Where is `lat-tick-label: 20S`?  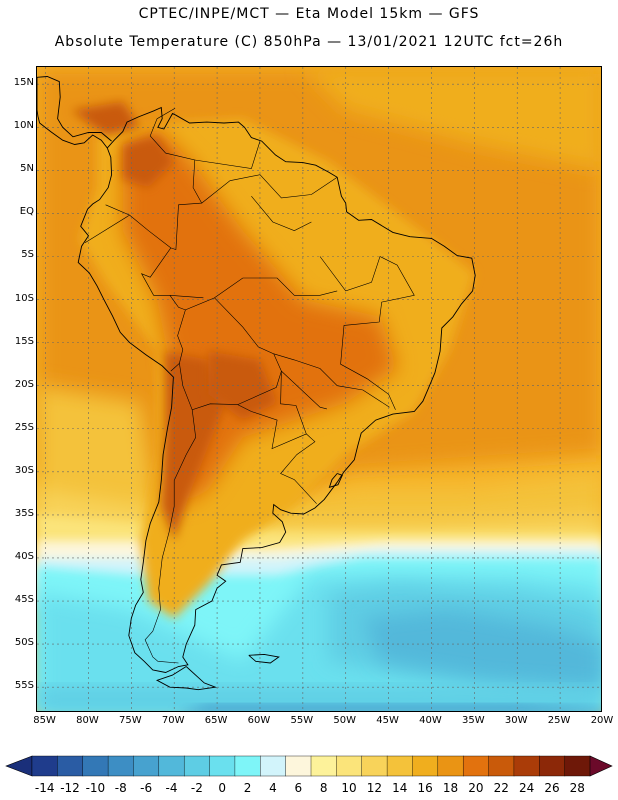 lat-tick-label: 20S is located at coordinates (24, 384).